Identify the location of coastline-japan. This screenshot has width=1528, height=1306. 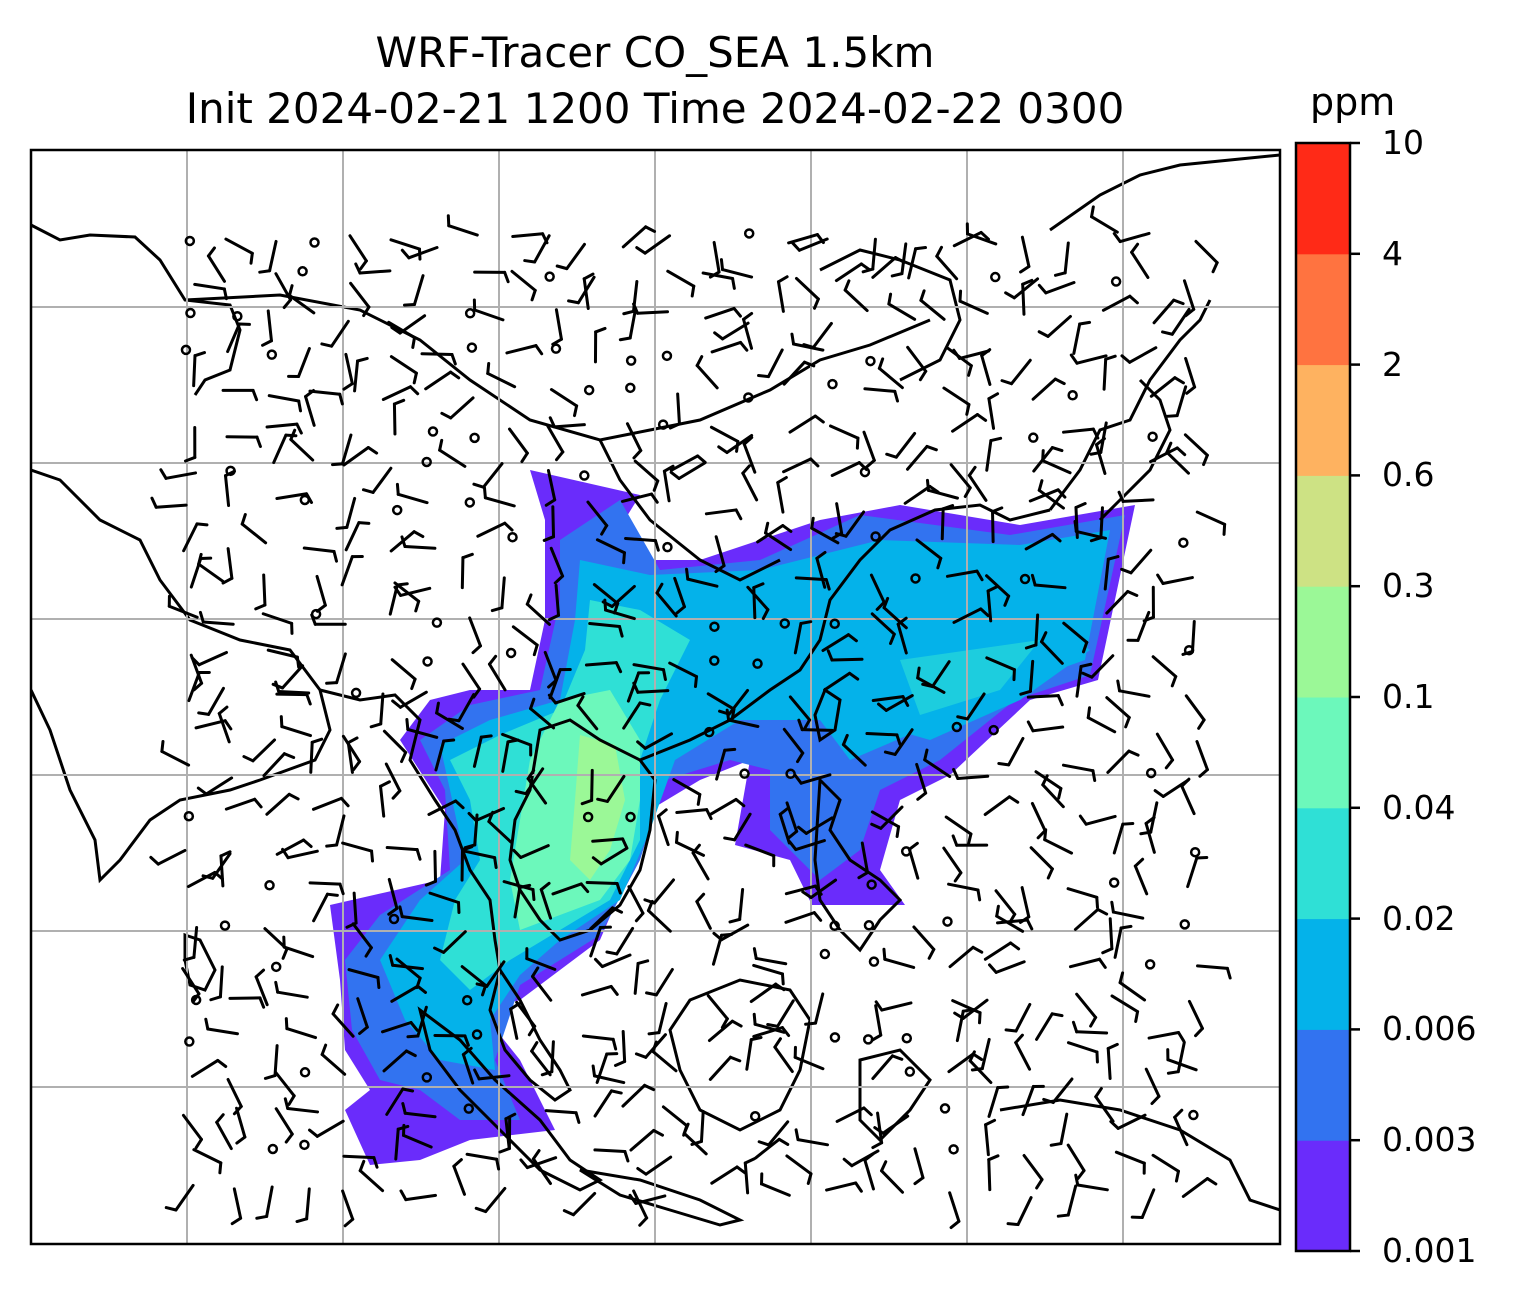
(1135, 450).